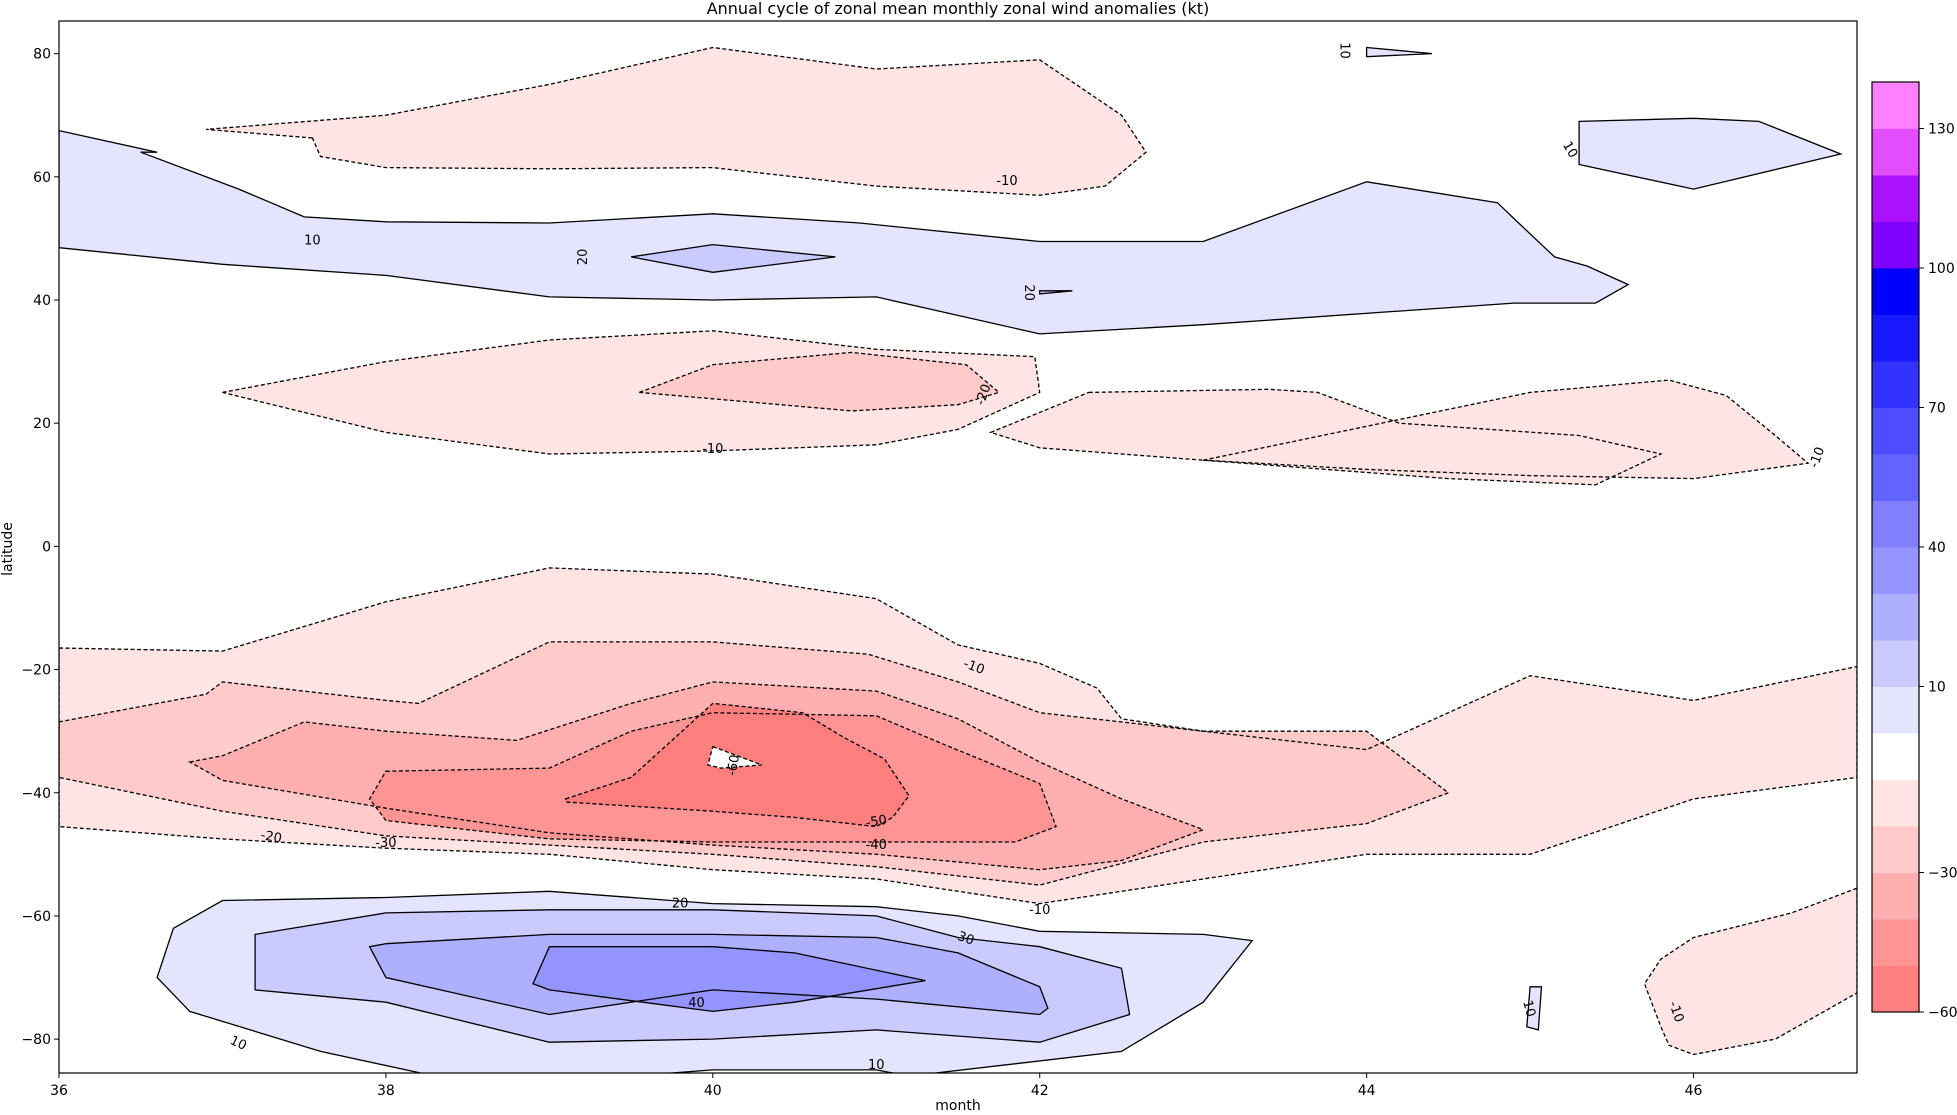 This screenshot has height=1115, width=1957. I want to click on y-tick-label: 40, so click(42, 301).